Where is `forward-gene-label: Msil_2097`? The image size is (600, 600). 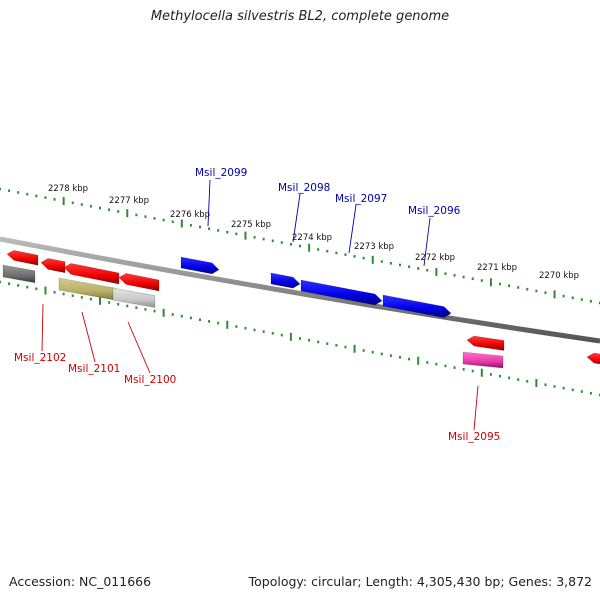 forward-gene-label: Msil_2097 is located at coordinates (361, 199).